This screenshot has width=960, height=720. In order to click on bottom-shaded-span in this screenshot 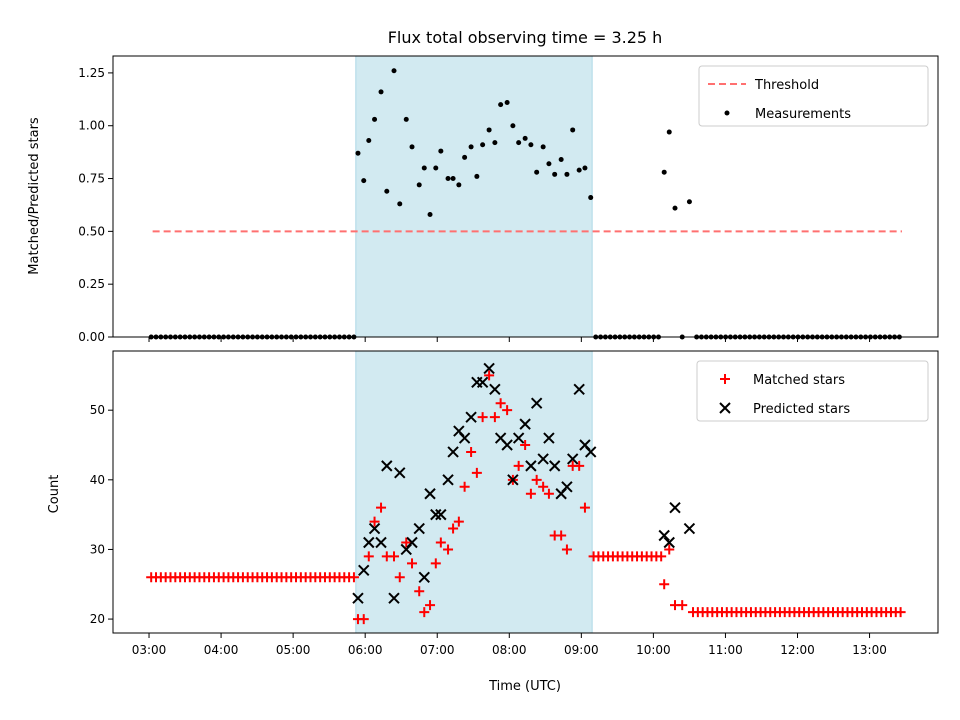, I will do `click(474, 492)`.